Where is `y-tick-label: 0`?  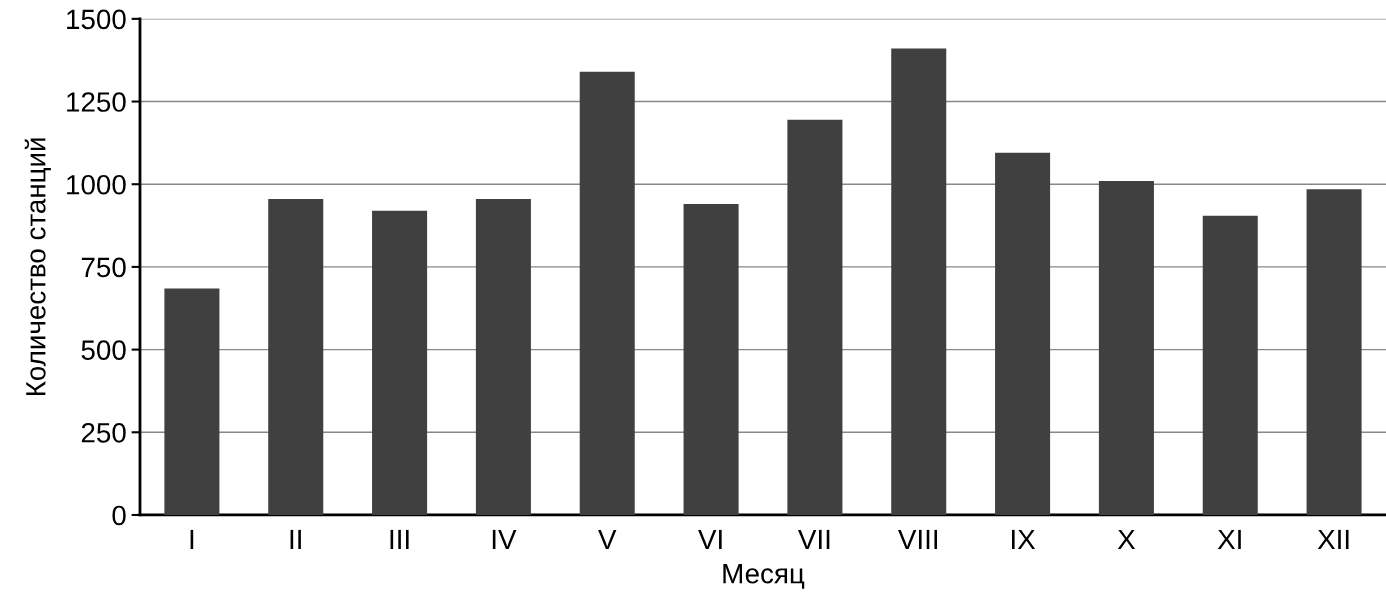
y-tick-label: 0 is located at coordinates (119, 515).